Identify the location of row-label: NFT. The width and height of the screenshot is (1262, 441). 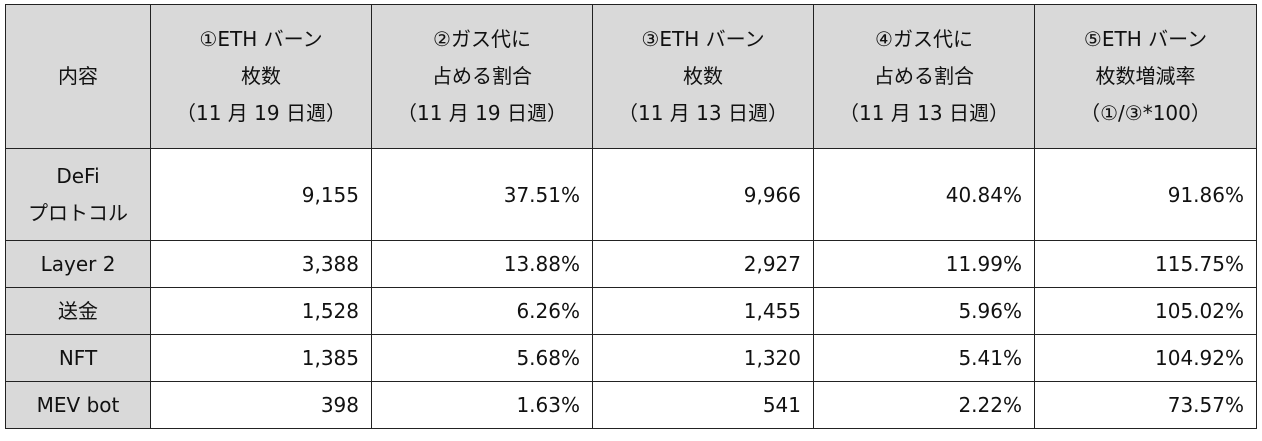
(78, 358).